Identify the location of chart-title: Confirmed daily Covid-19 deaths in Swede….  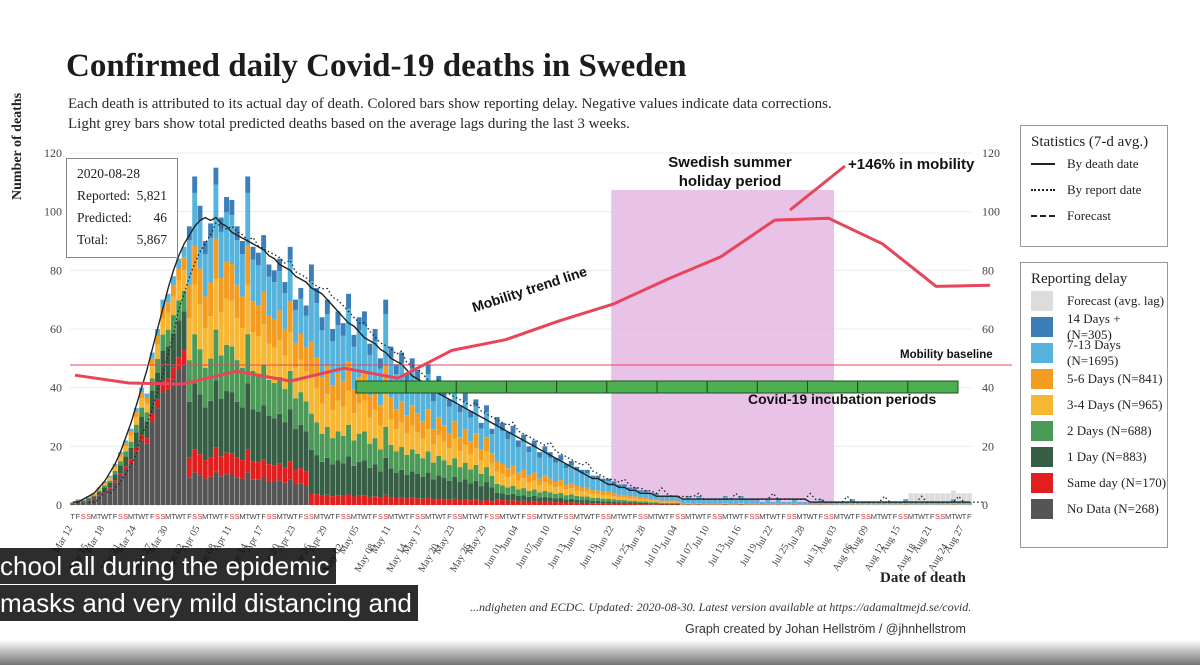
(376, 66).